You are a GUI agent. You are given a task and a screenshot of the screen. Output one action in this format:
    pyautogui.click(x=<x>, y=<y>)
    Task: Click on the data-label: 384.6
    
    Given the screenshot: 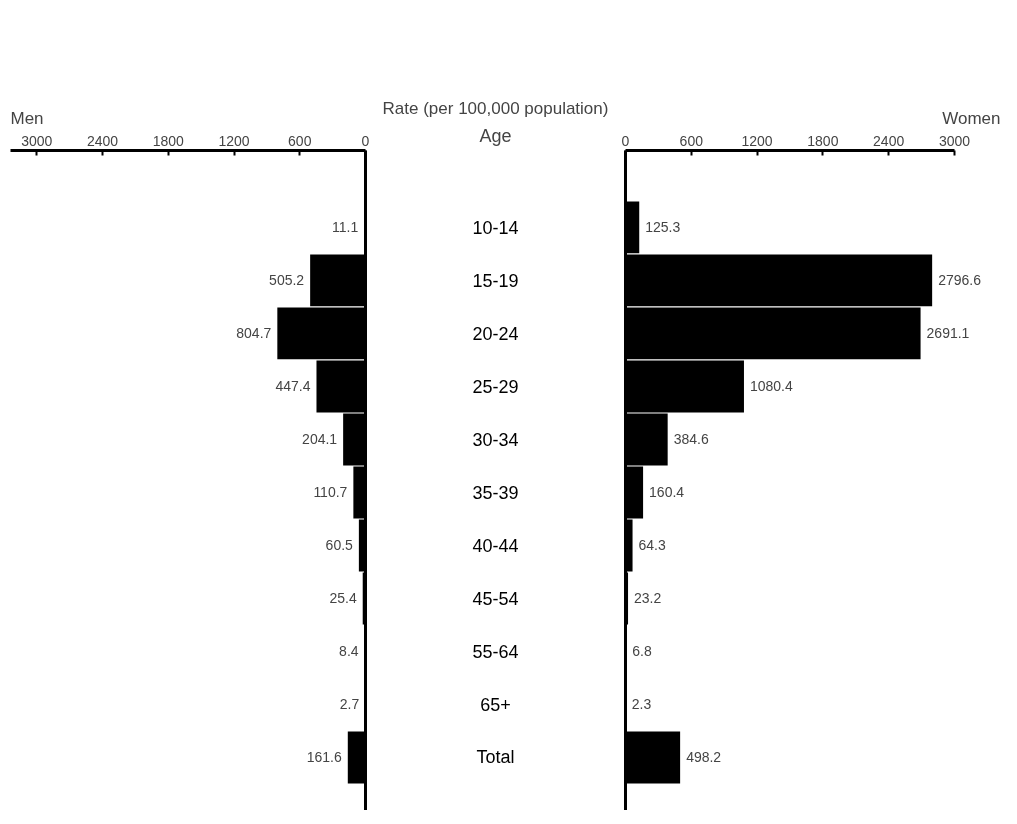 What is the action you would take?
    pyautogui.click(x=691, y=439)
    